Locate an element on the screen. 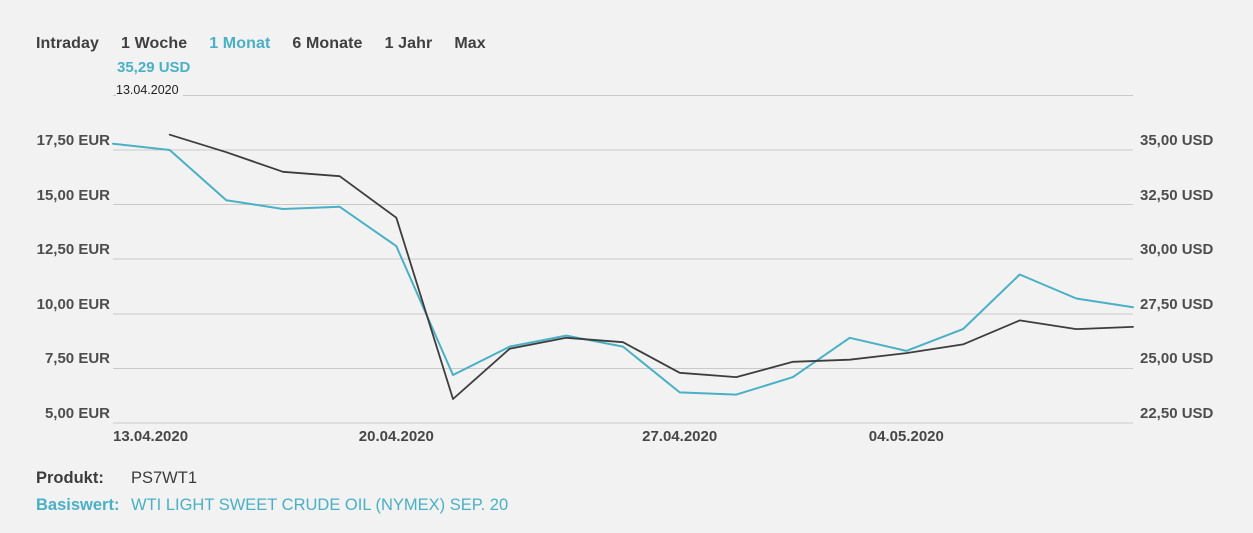 The height and width of the screenshot is (533, 1253). x-tick-label: 27.04.2020 is located at coordinates (680, 436).